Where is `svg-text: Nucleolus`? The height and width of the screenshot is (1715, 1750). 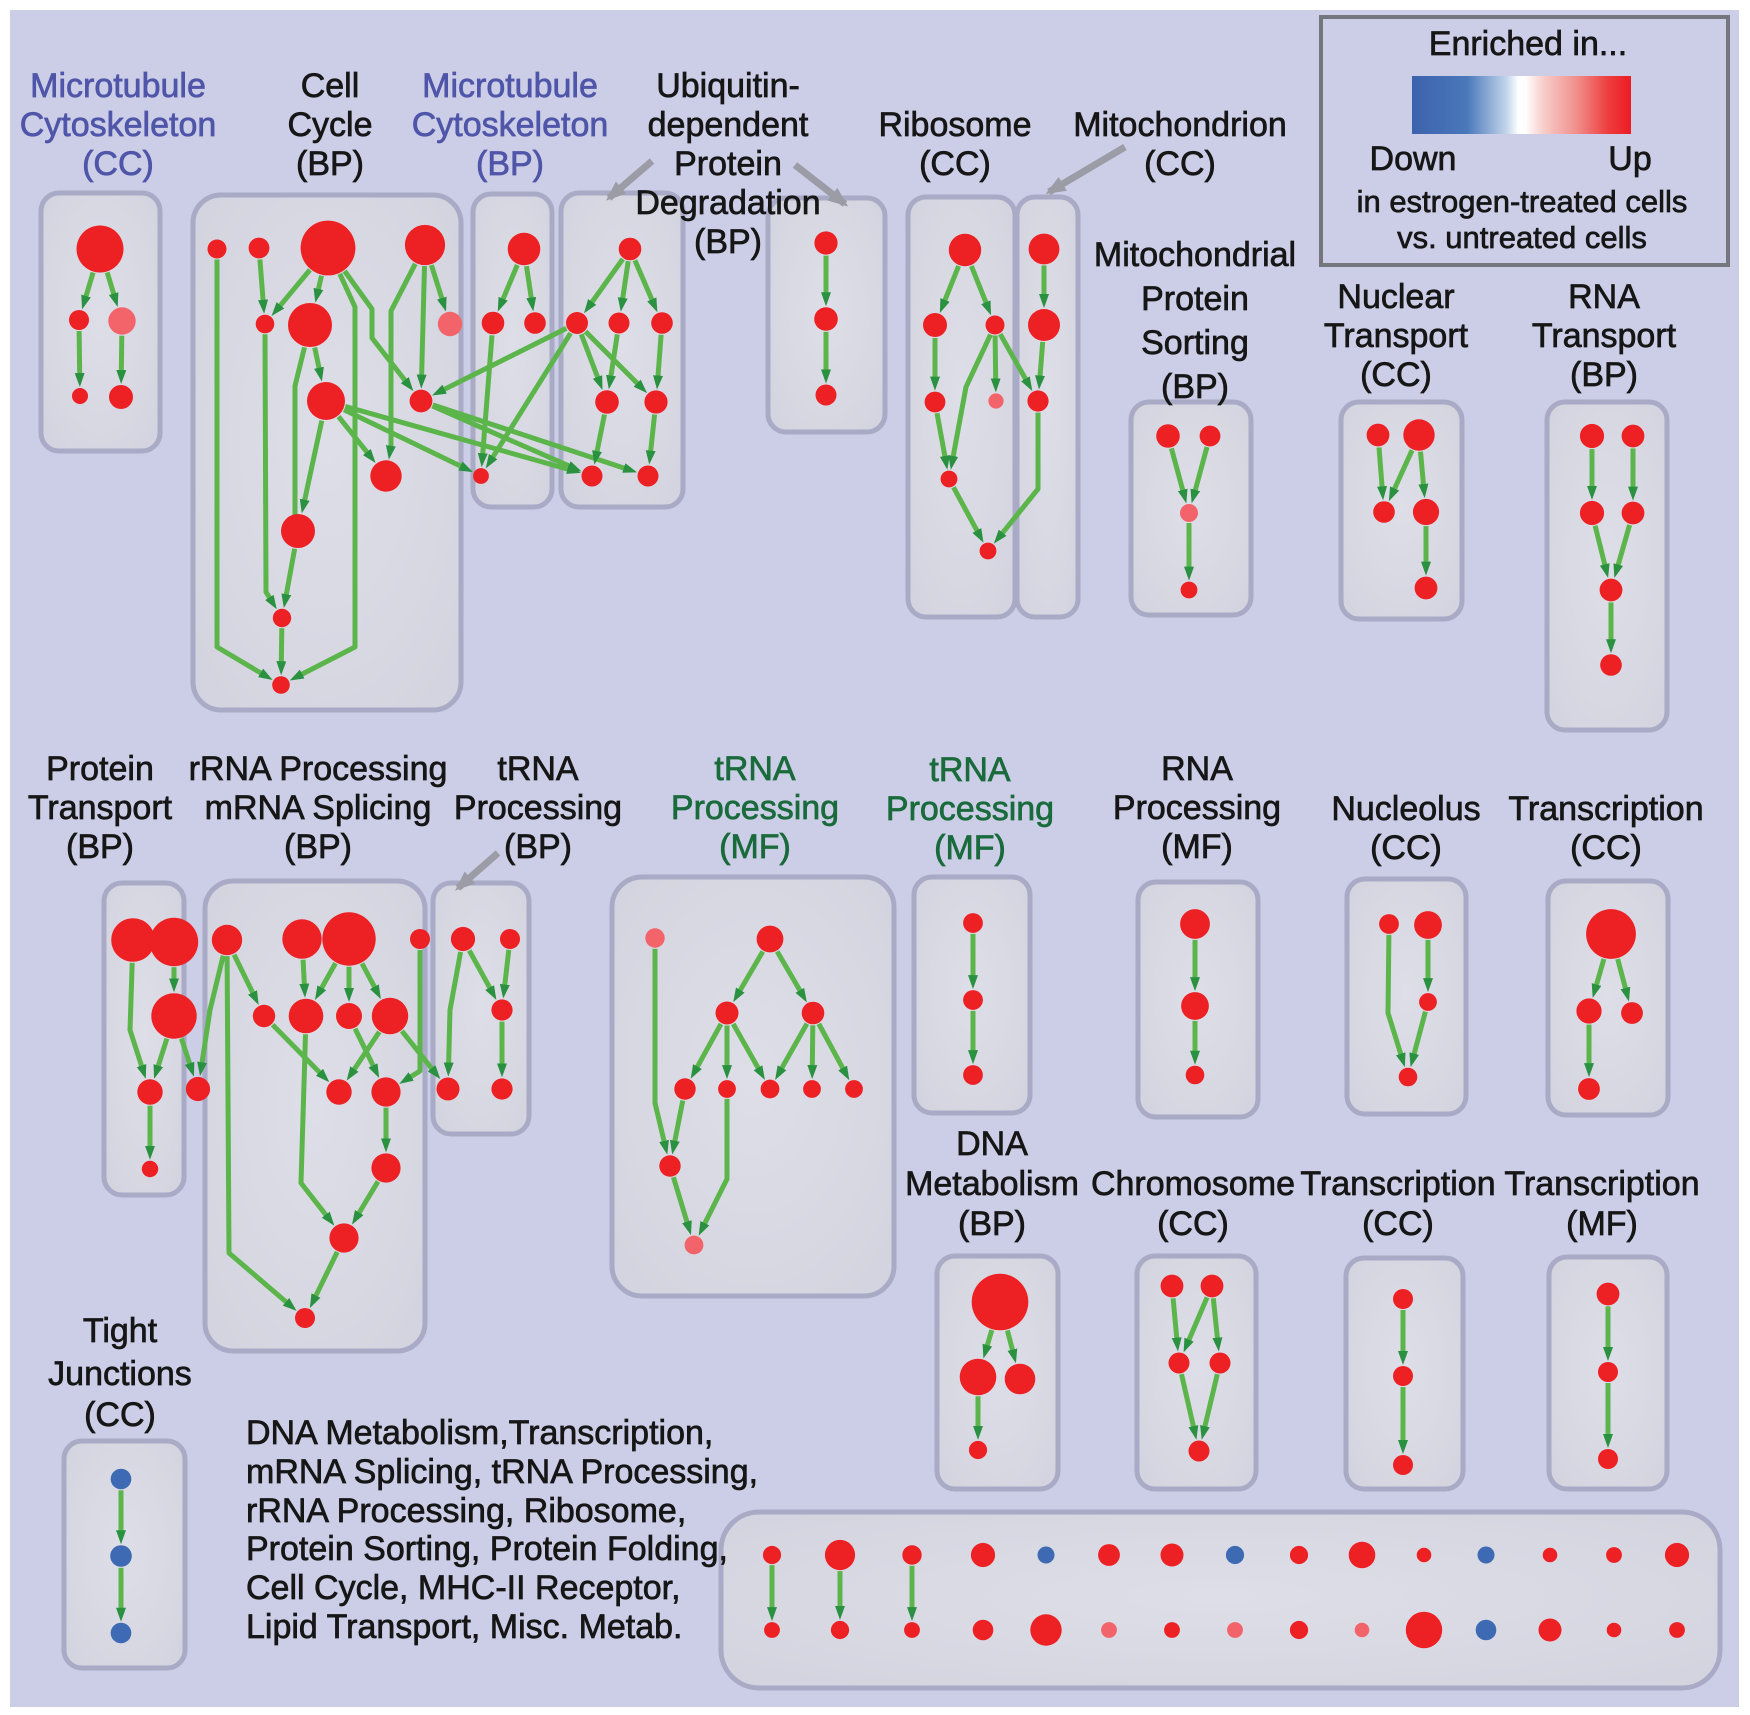 svg-text: Nucleolus is located at coordinates (1405, 809).